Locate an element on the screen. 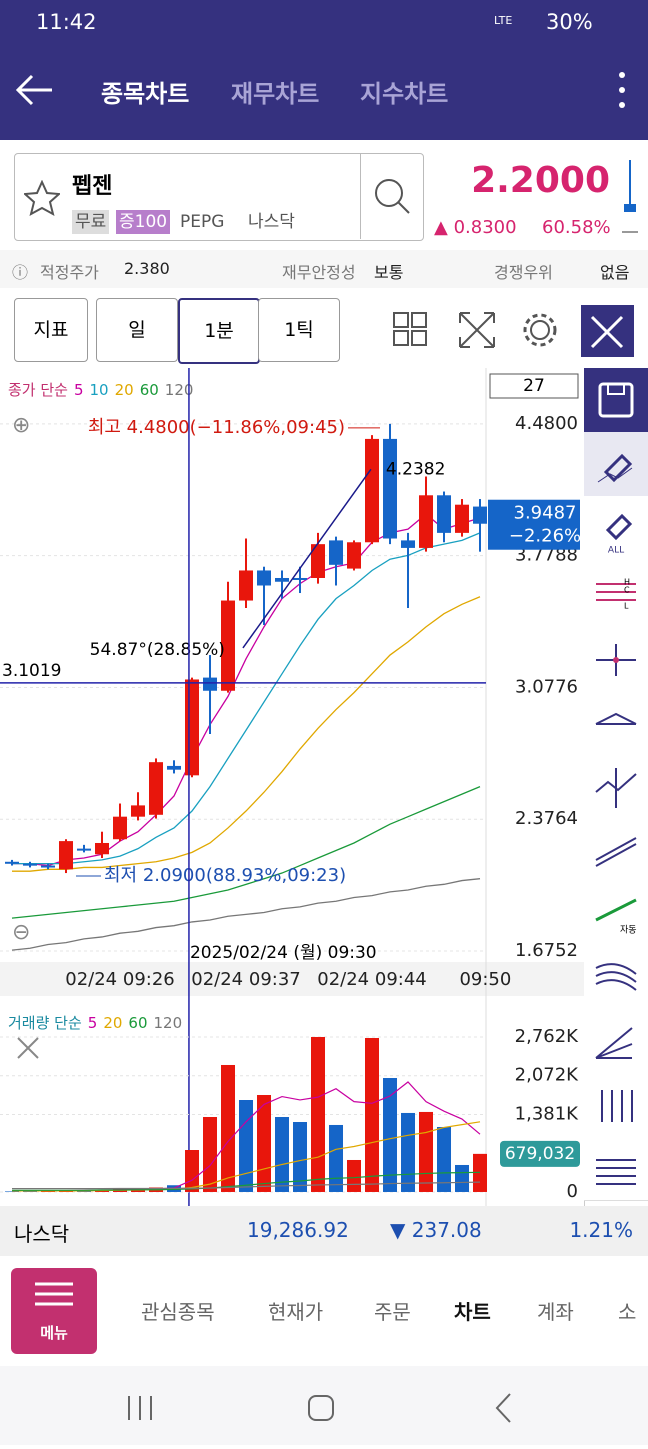  tool-label: C is located at coordinates (627, 590).